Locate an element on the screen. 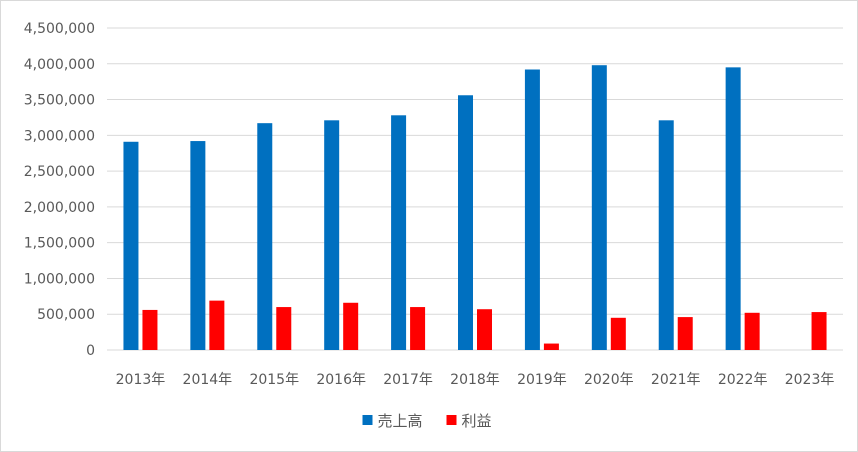  x-tick-label: 2015年 is located at coordinates (274, 380).